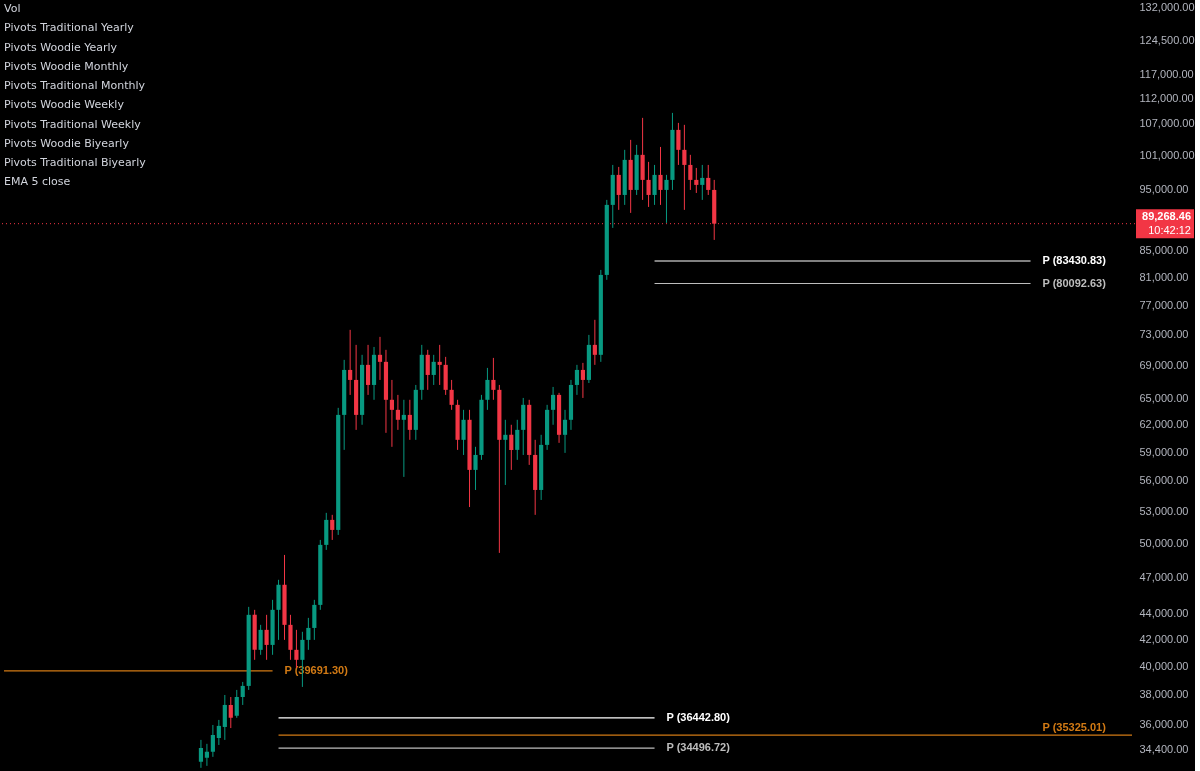 This screenshot has width=1200, height=771. I want to click on y-tick-label: 44,000.00, so click(1164, 613).